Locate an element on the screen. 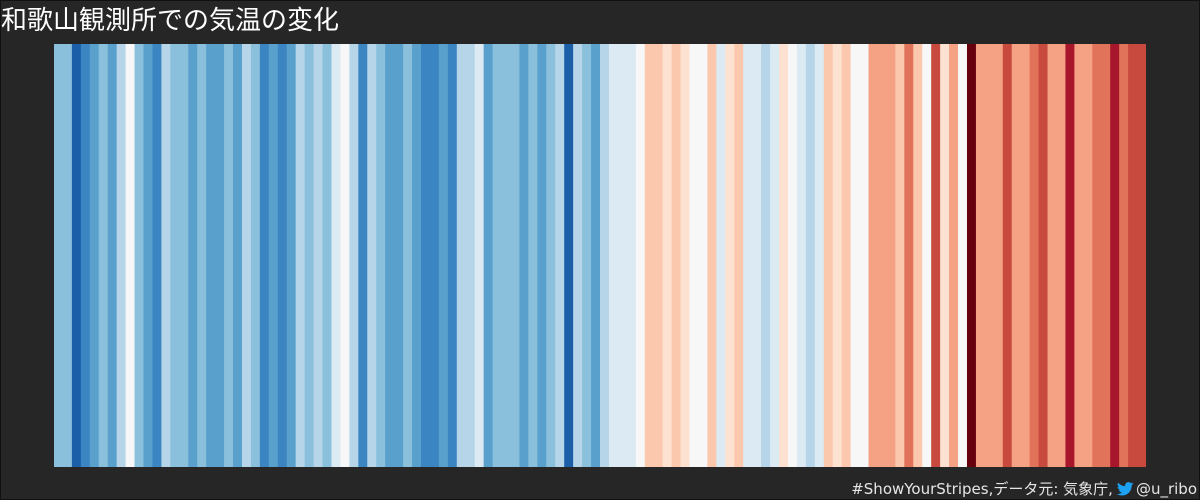  author-handle: @u_ribo is located at coordinates (1166, 489).